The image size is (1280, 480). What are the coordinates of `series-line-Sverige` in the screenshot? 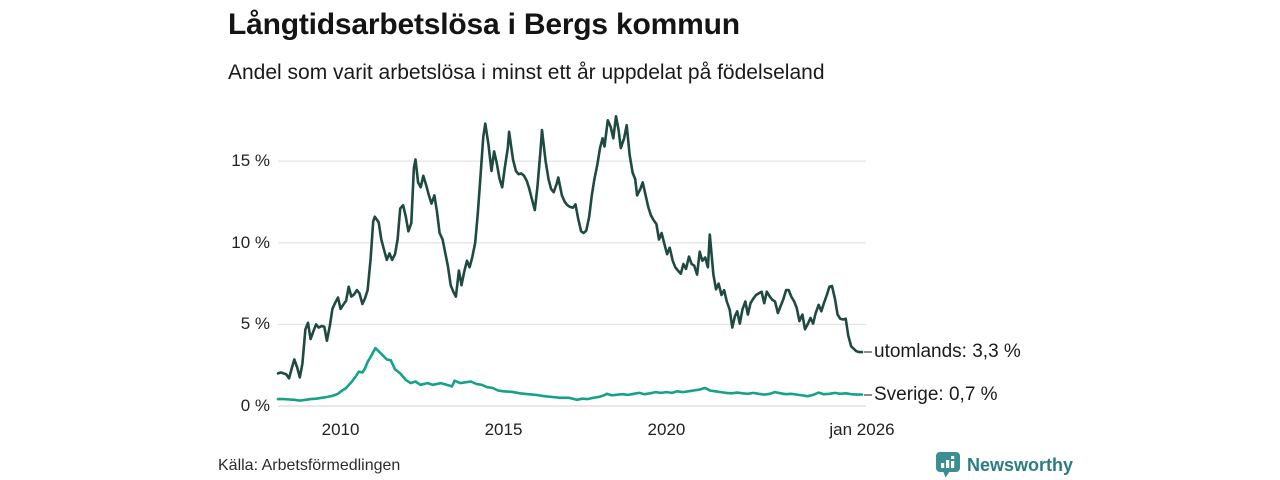 It's located at (570, 374).